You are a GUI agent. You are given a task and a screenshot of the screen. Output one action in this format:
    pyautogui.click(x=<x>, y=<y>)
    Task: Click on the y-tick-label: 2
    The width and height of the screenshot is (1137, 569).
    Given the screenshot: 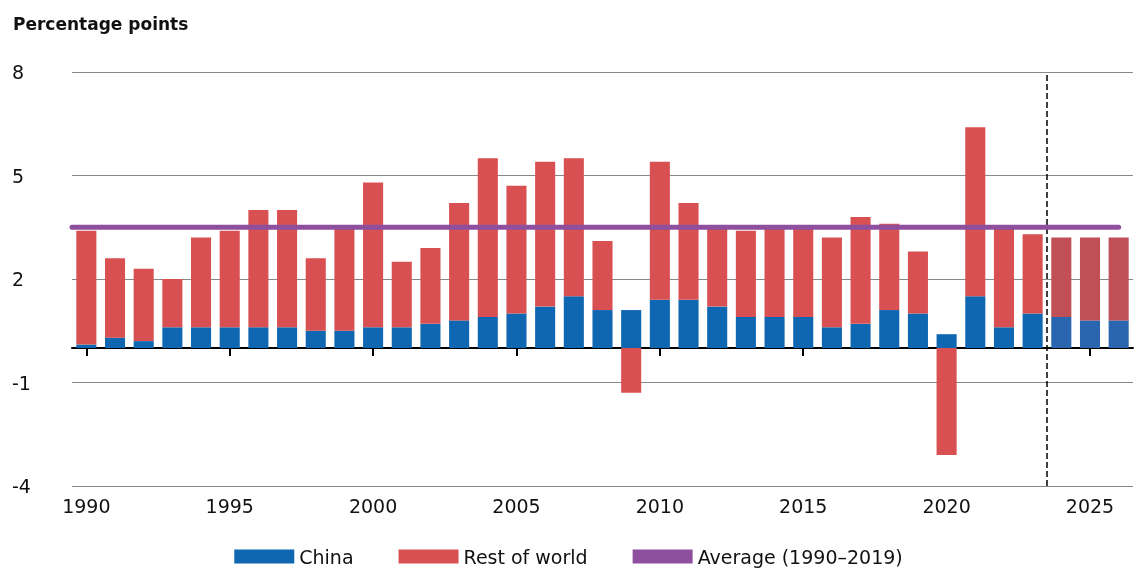 What is the action you would take?
    pyautogui.click(x=18, y=279)
    